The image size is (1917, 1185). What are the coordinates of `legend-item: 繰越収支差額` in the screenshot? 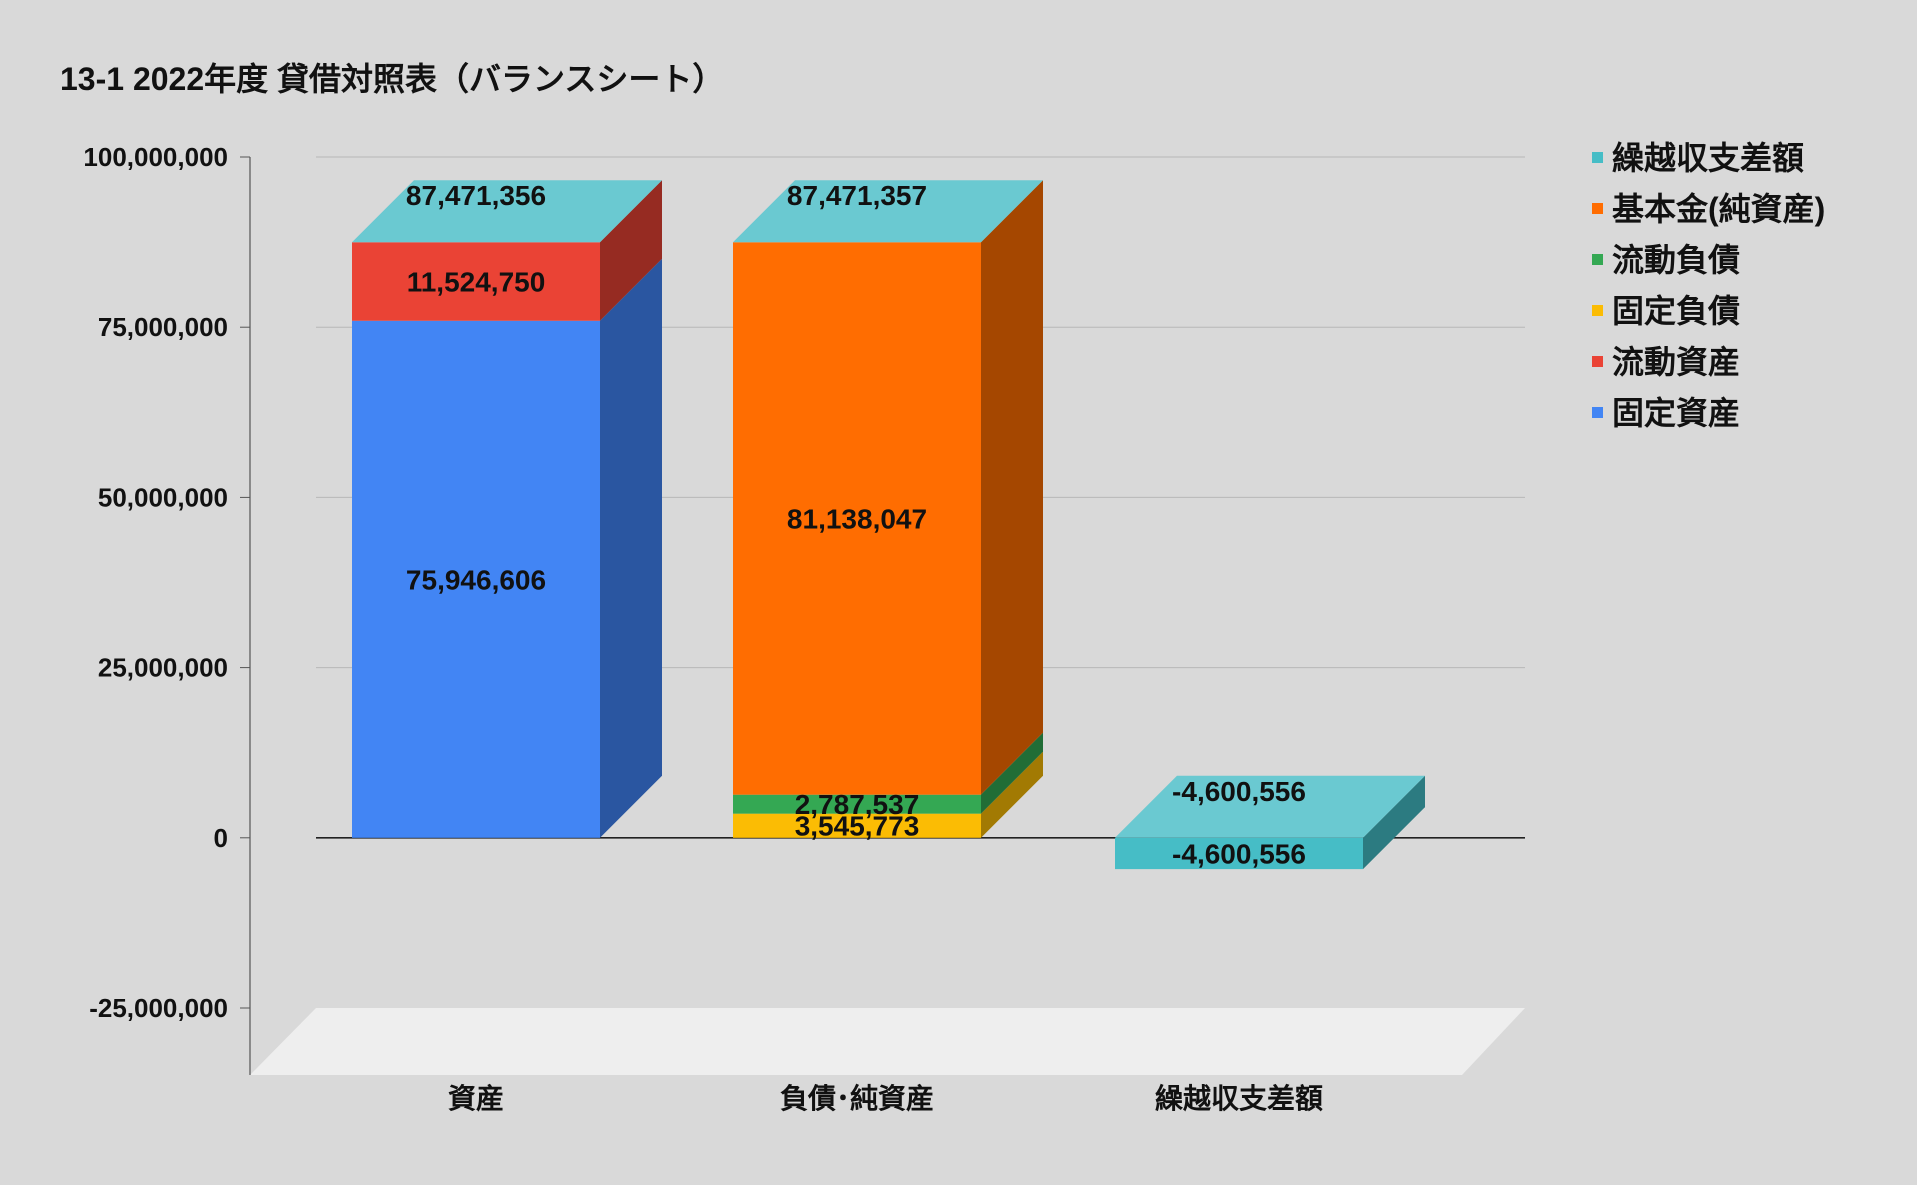 It's located at (1698, 158).